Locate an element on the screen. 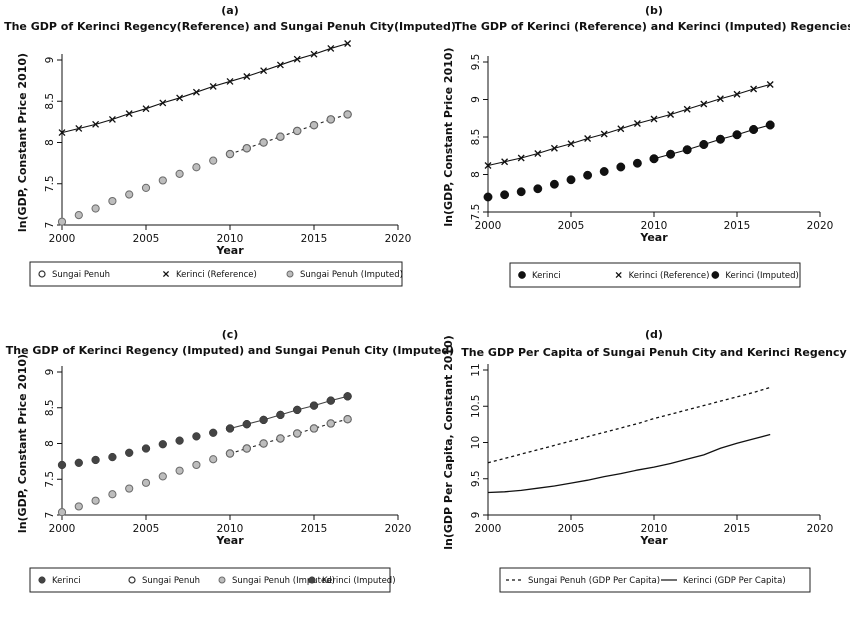 Image resolution: width=850 pixels, height=618 pixels. legend-entry: Kerinci (Reference) is located at coordinates (669, 276).